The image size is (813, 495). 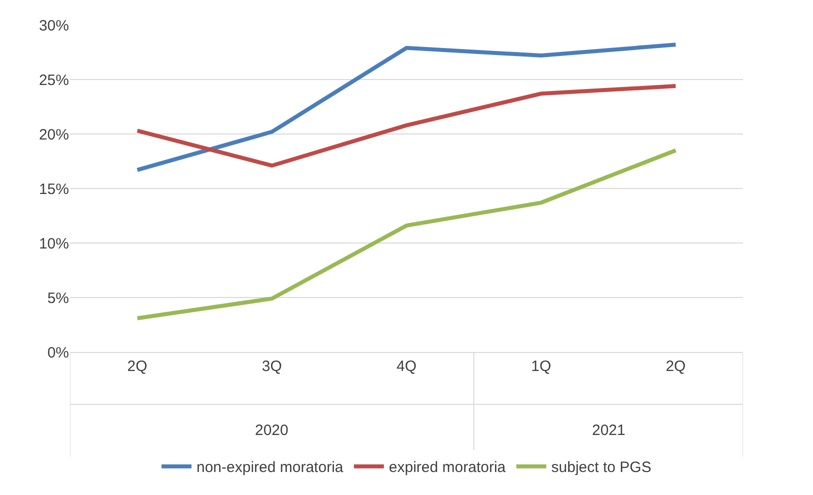 I want to click on y-tick-label: 15%, so click(x=53, y=189).